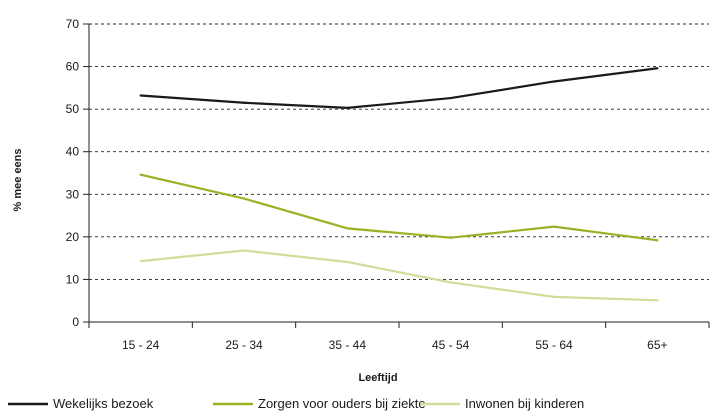 The image size is (712, 420). Describe the element at coordinates (657, 345) in the screenshot. I see `x-tick-label: 65+` at that location.